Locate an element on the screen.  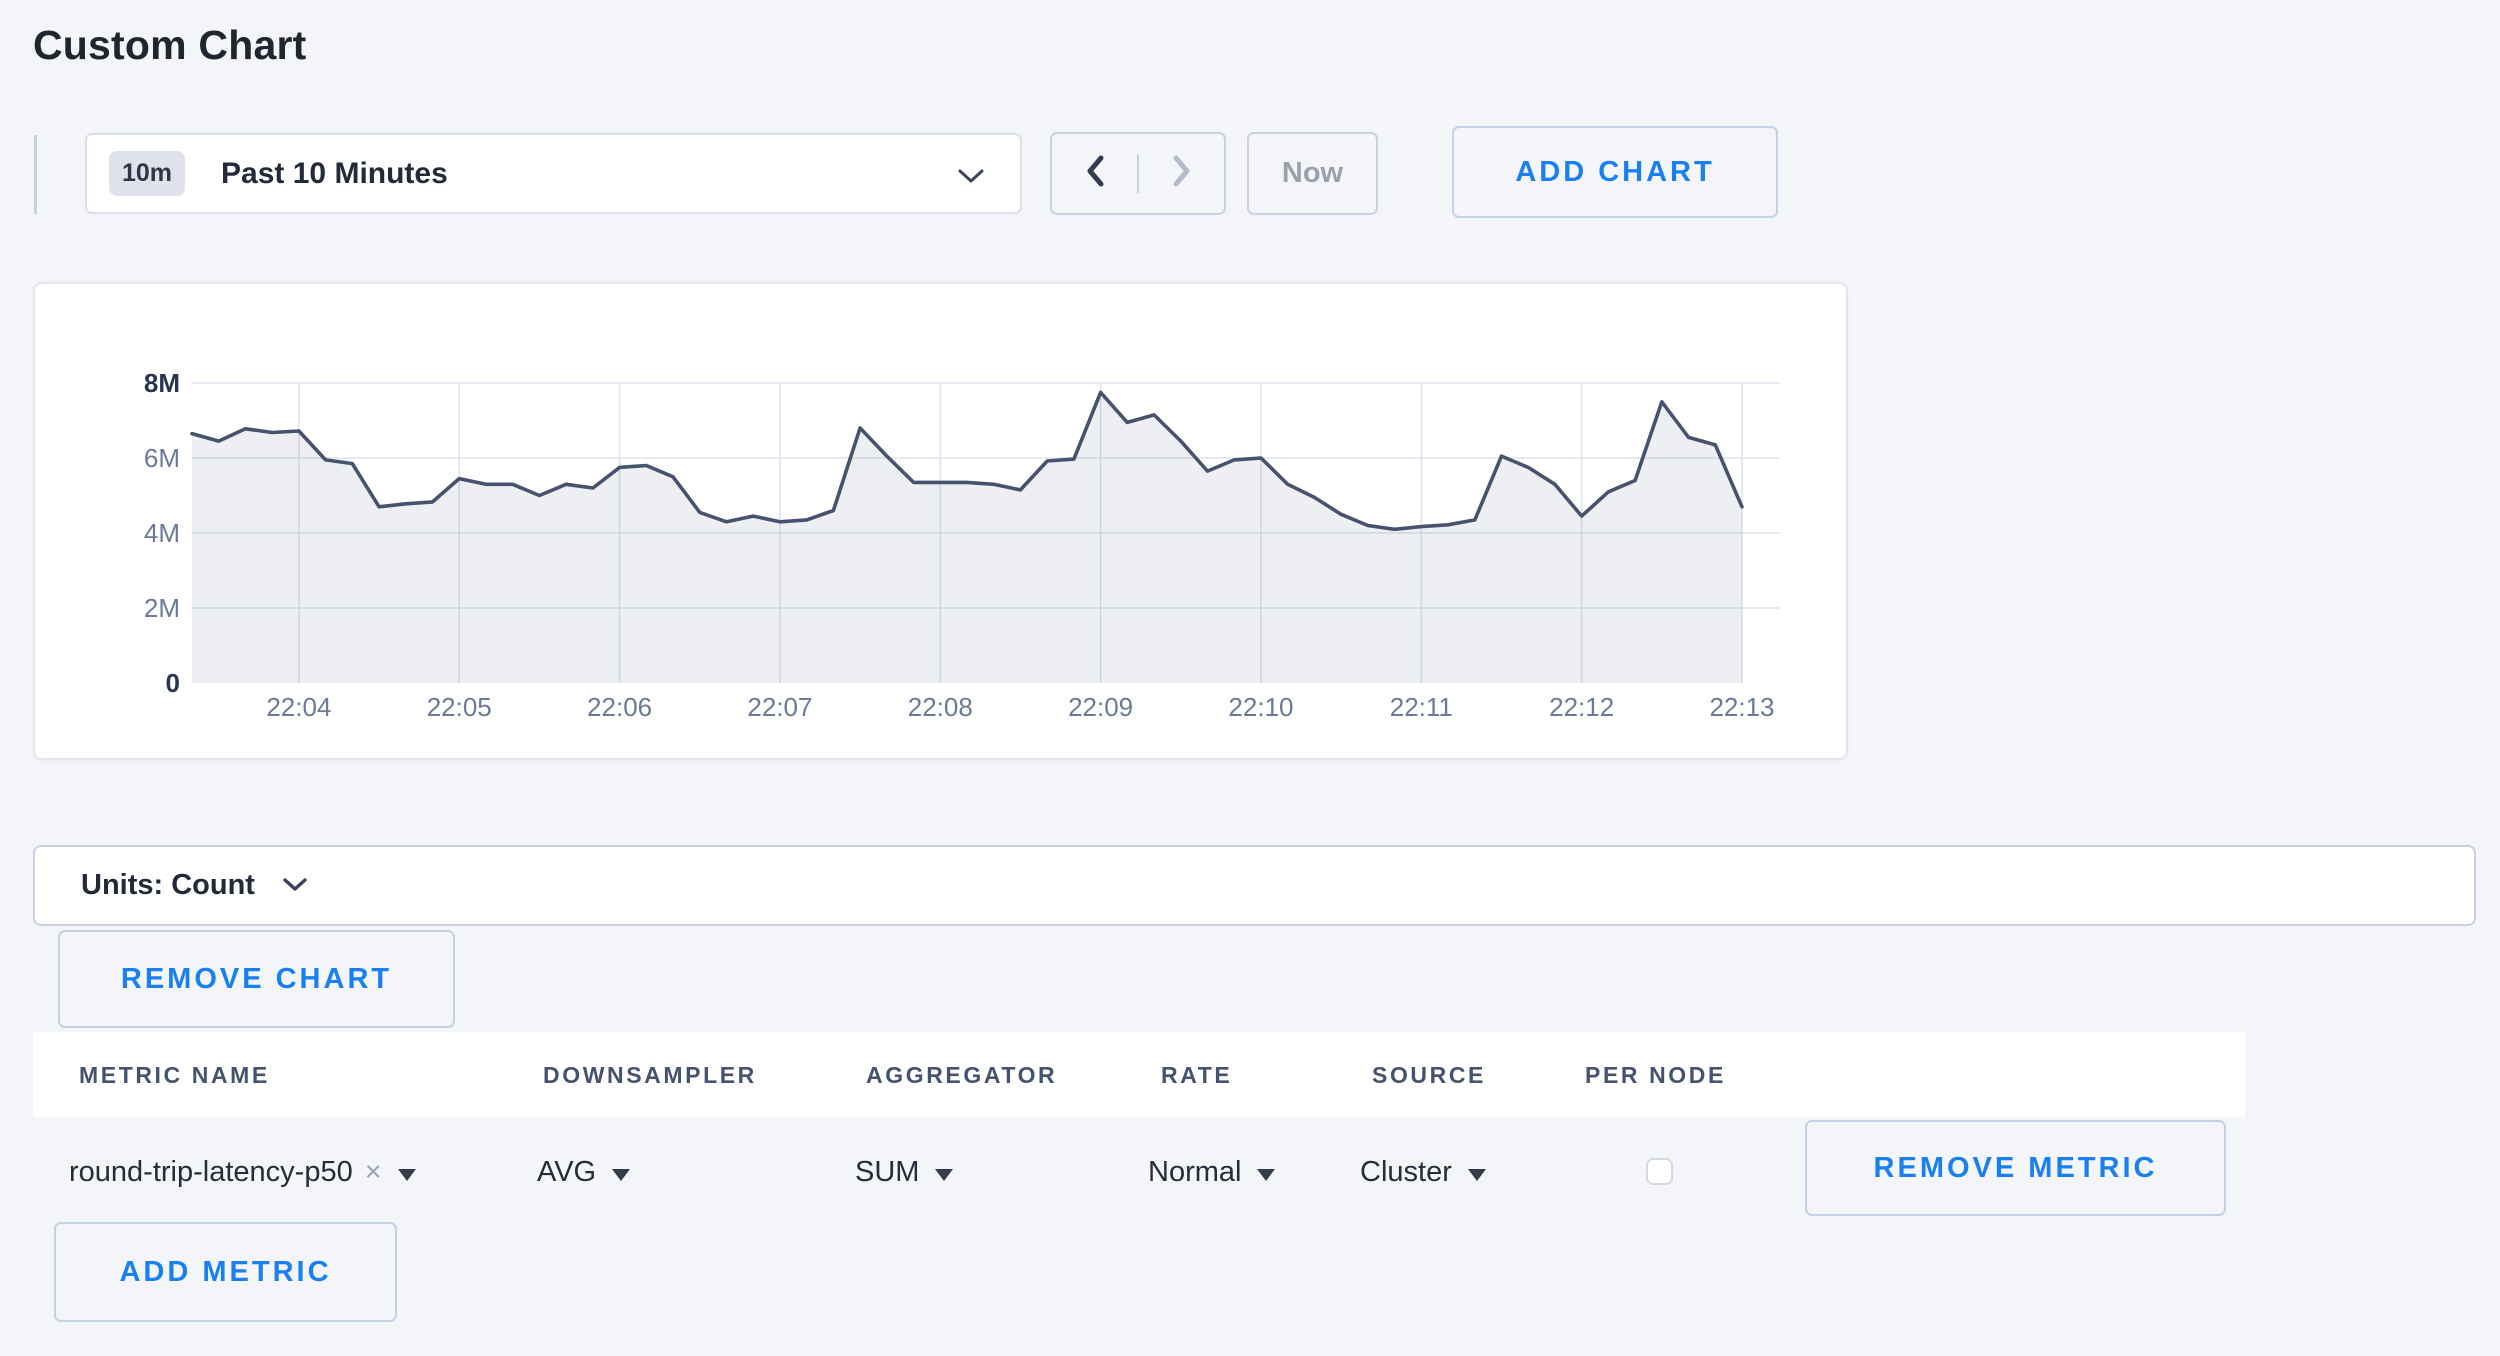
time-window-label: Past 10 Minutes is located at coordinates (334, 173).